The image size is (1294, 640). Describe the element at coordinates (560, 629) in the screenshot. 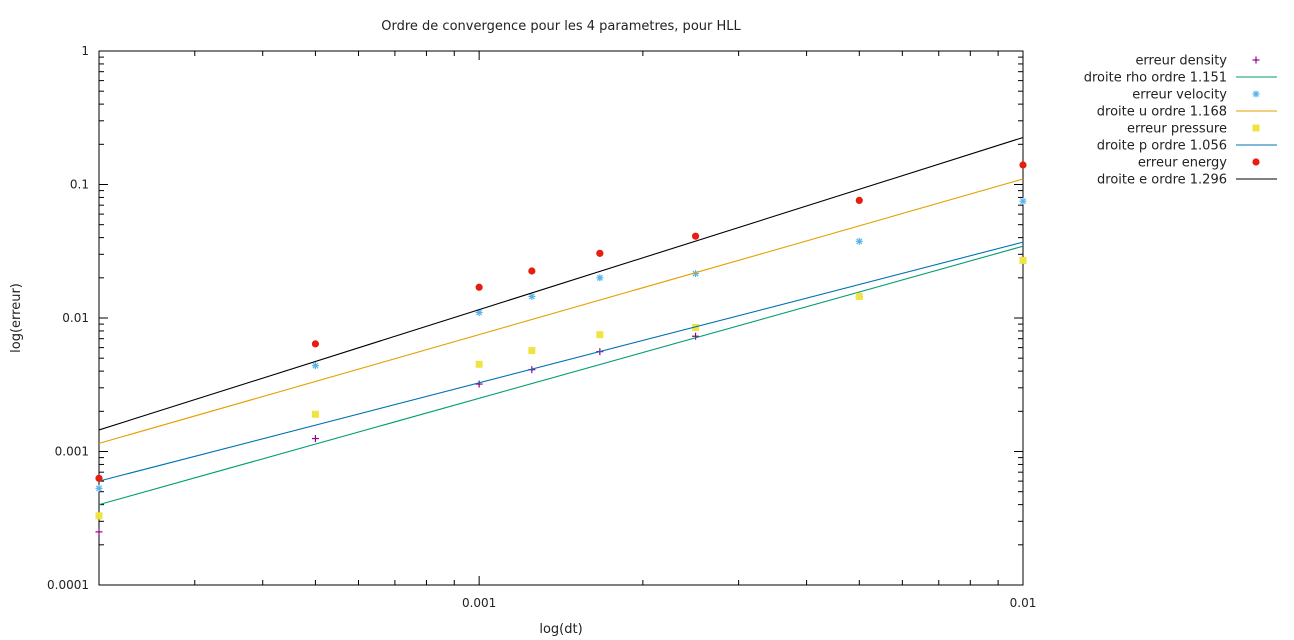

I see `x-axis-label: log(dt)` at that location.